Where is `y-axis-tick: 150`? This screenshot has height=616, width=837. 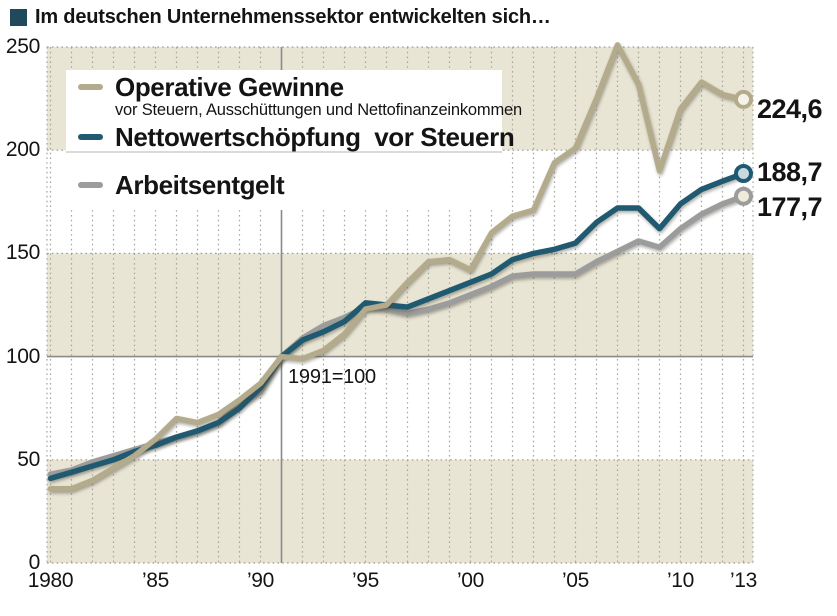
y-axis-tick: 150 is located at coordinates (22, 253).